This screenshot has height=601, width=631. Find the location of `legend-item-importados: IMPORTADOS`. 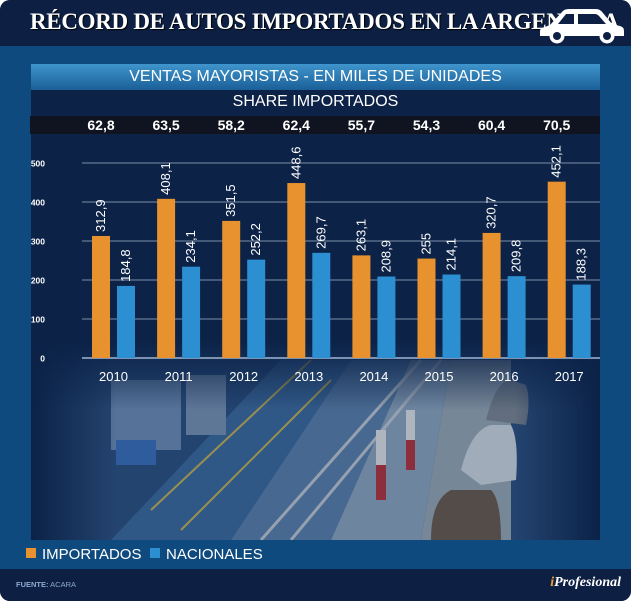

legend-item-importados: IMPORTADOS is located at coordinates (83, 554).